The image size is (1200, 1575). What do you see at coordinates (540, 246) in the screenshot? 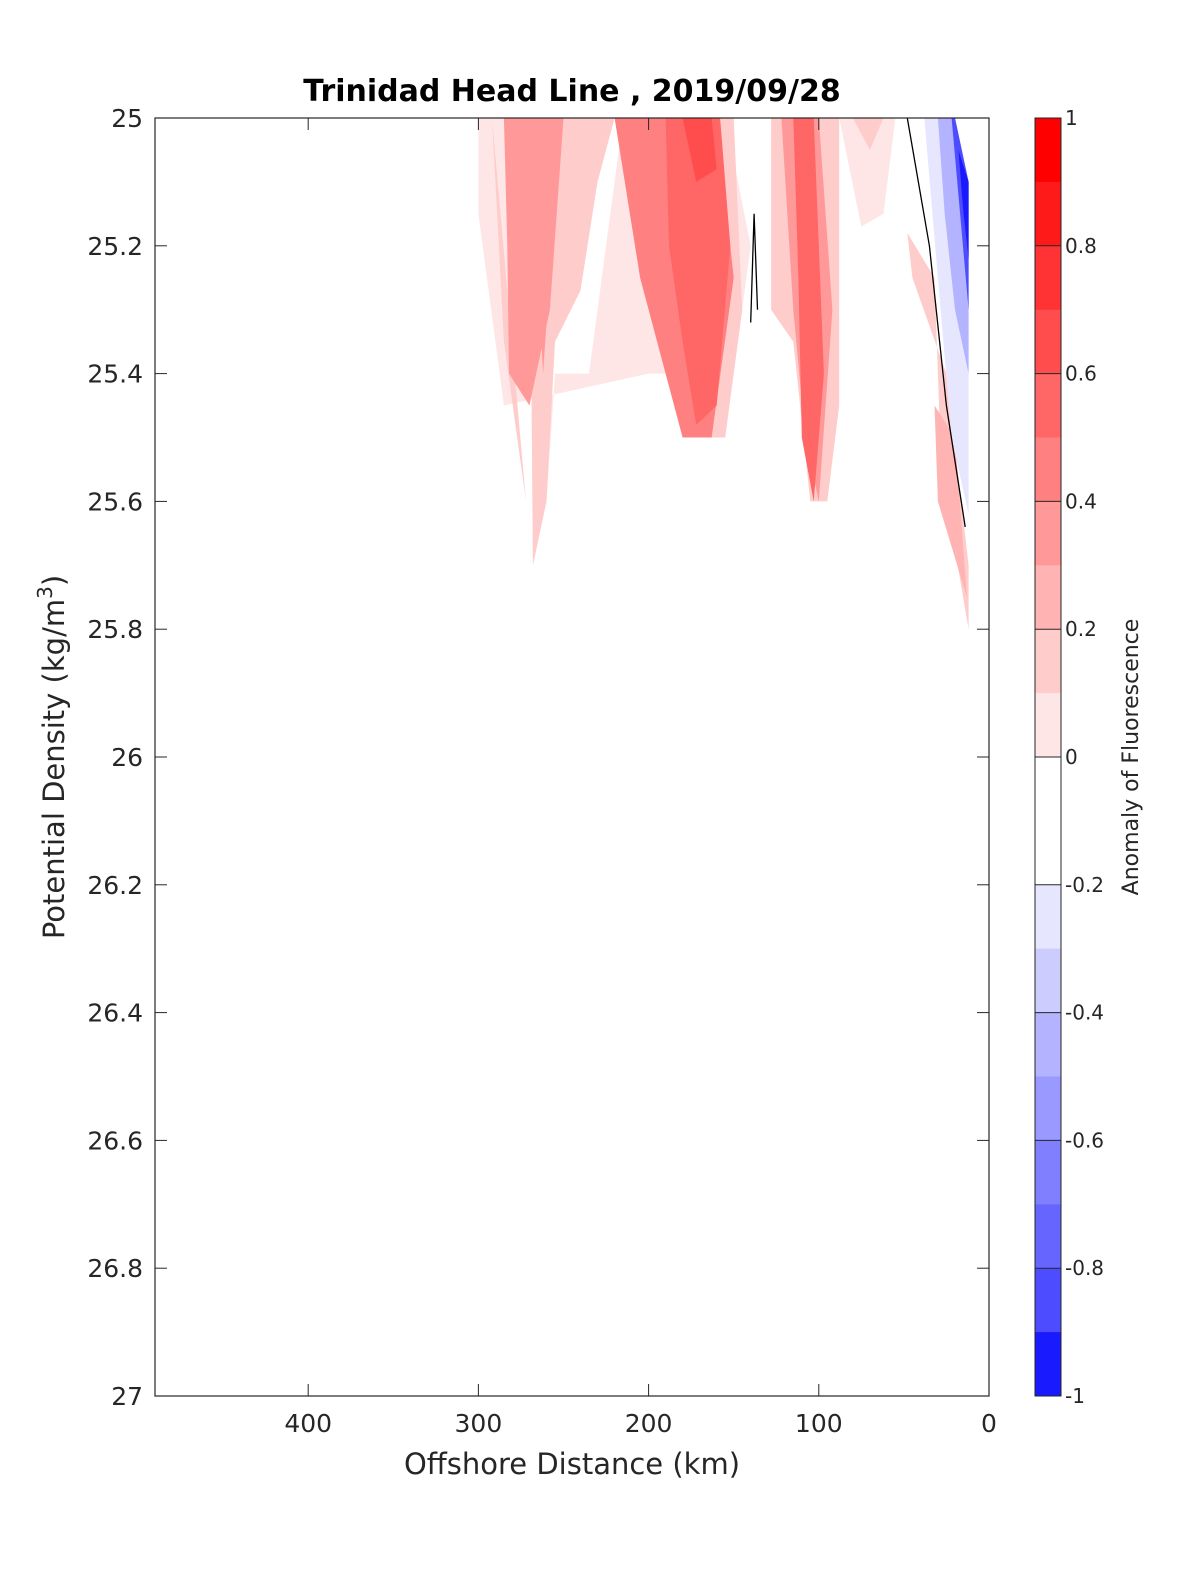
I see `contour-region-west-core-b` at bounding box center [540, 246].